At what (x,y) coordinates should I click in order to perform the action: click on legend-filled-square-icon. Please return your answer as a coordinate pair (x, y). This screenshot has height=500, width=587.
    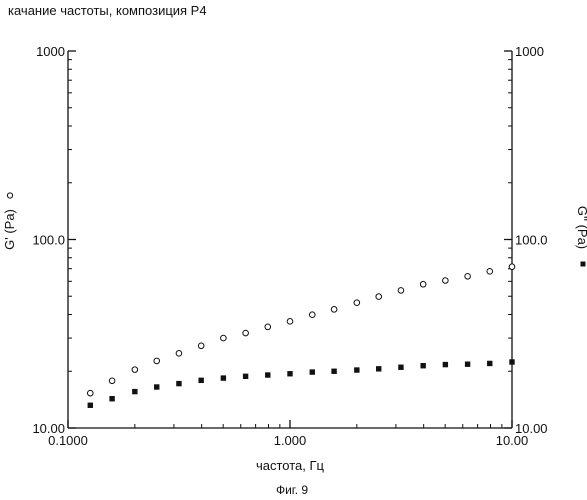
    Looking at the image, I should click on (583, 264).